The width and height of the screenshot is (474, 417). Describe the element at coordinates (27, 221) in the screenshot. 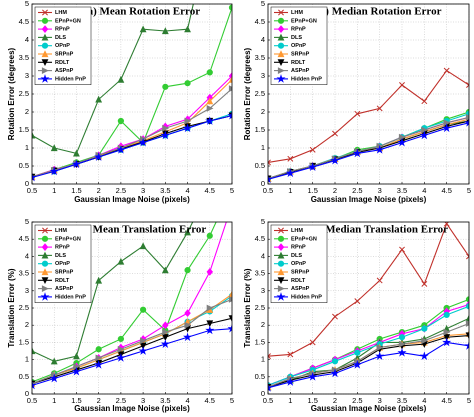

I see `y-tick-label: 5` at that location.